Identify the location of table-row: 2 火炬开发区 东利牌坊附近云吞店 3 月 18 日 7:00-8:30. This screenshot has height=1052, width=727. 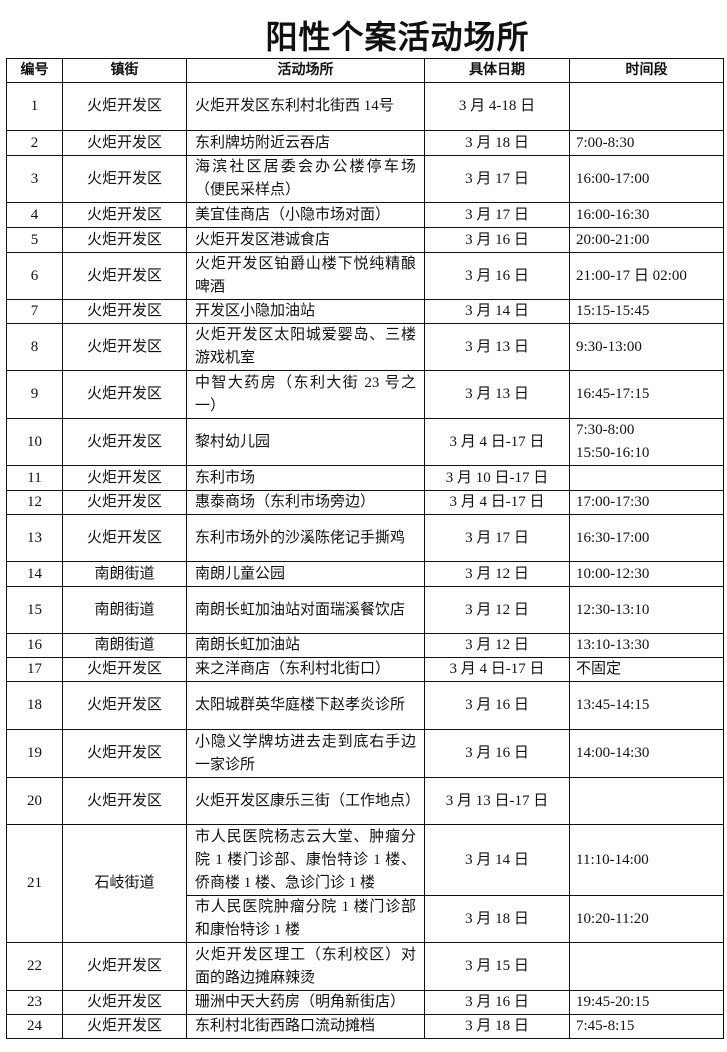
(365, 143).